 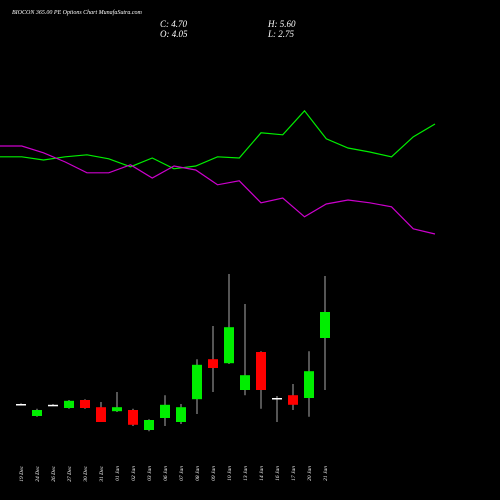 I want to click on ohlc-label: C: 4.70, so click(x=174, y=24).